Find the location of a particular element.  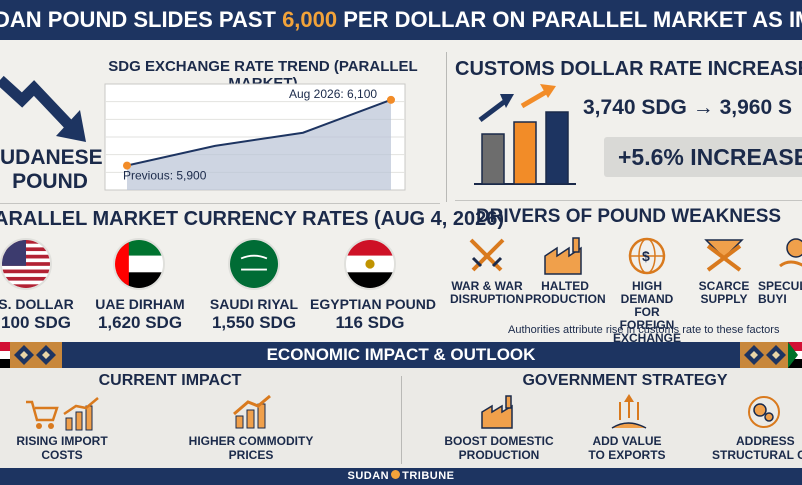

impact-line: ADD VALUE is located at coordinates (627, 441).